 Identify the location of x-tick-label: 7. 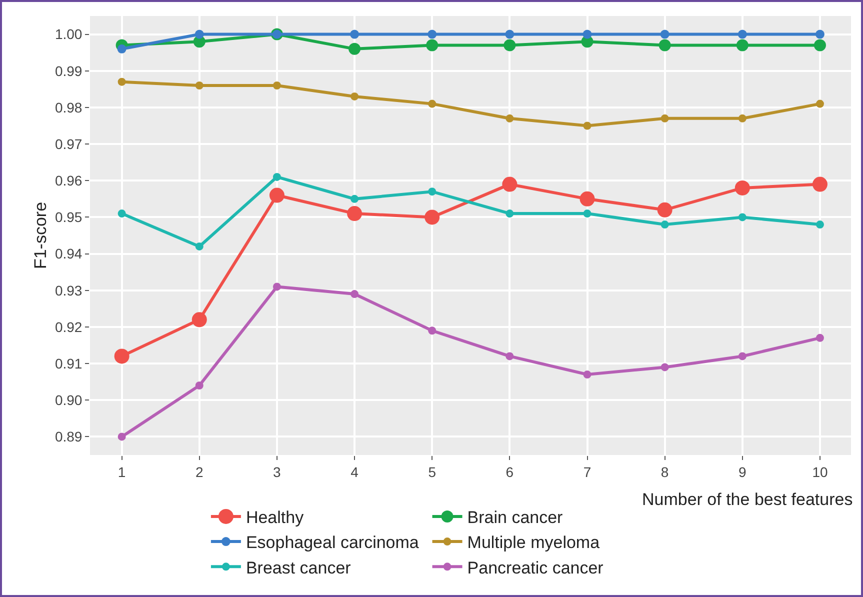
(587, 472).